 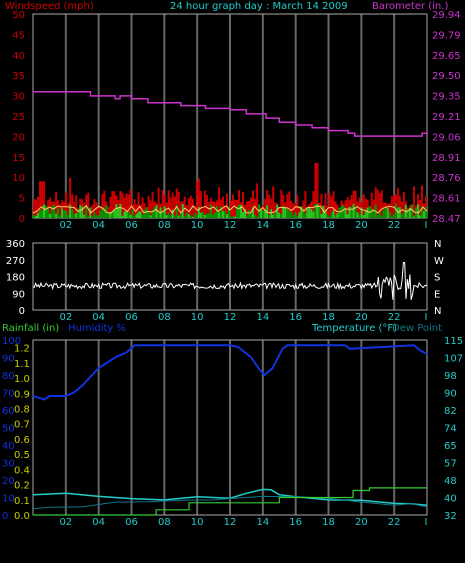 What do you see at coordinates (446, 117) in the screenshot?
I see `baro-tick-label: 29.21` at bounding box center [446, 117].